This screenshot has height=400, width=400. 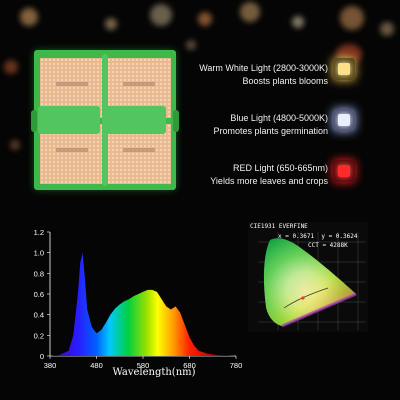 I want to click on left-handle, so click(x=34, y=121).